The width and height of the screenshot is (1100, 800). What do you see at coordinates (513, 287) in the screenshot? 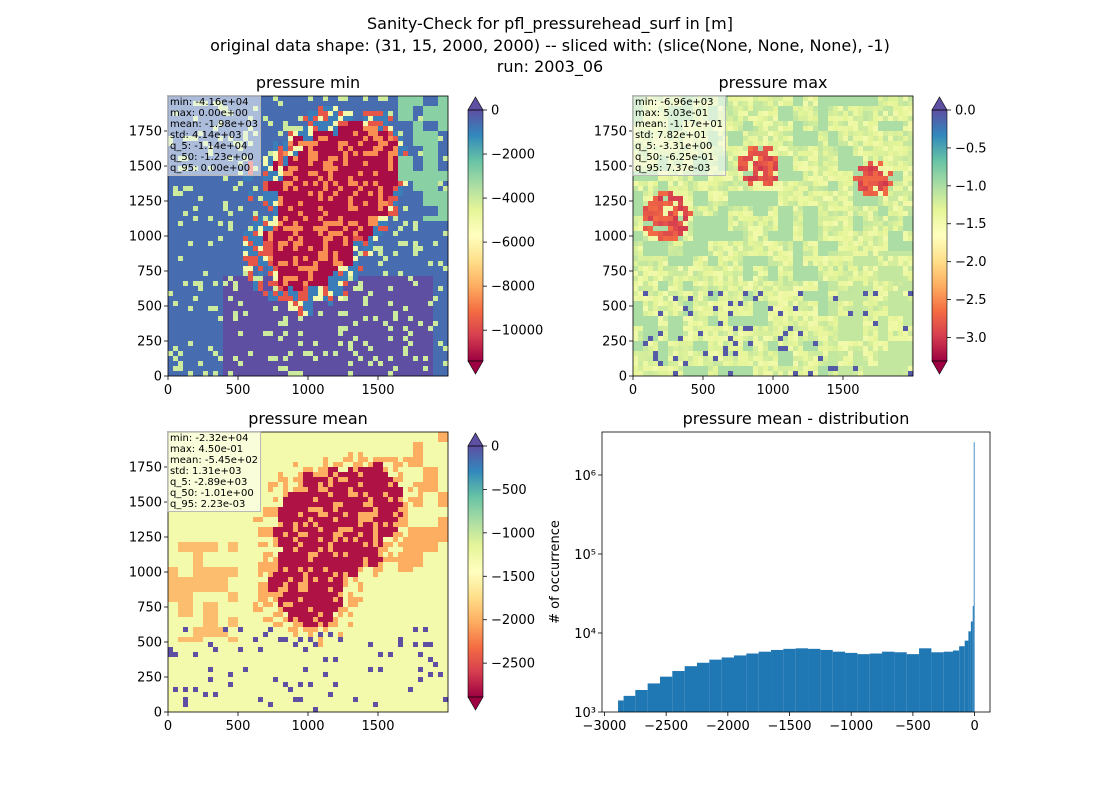
I see `colorbar-tick-label: −8000` at bounding box center [513, 287].